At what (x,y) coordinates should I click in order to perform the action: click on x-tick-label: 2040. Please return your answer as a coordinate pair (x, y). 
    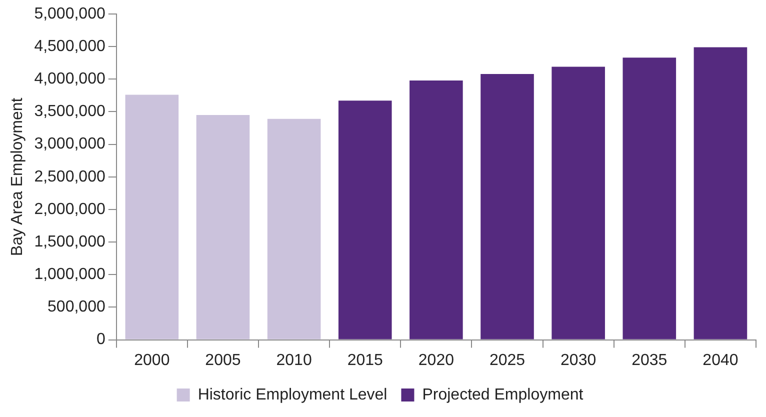
    Looking at the image, I should click on (720, 360).